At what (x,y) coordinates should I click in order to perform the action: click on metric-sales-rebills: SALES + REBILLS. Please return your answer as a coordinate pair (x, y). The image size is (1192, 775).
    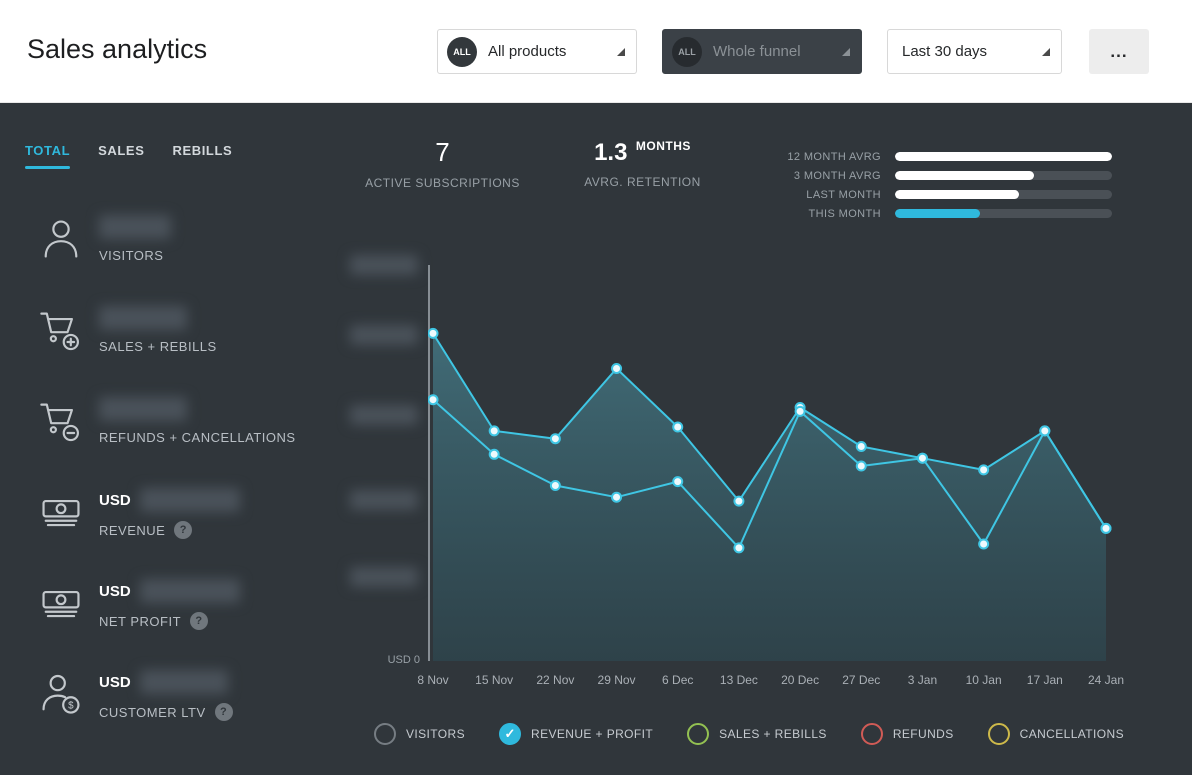
    Looking at the image, I should click on (190, 349).